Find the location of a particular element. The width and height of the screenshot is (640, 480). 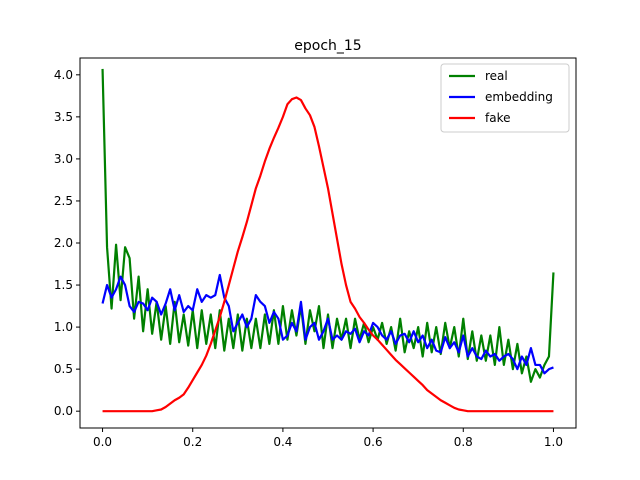

legend-box is located at coordinates (505, 98).